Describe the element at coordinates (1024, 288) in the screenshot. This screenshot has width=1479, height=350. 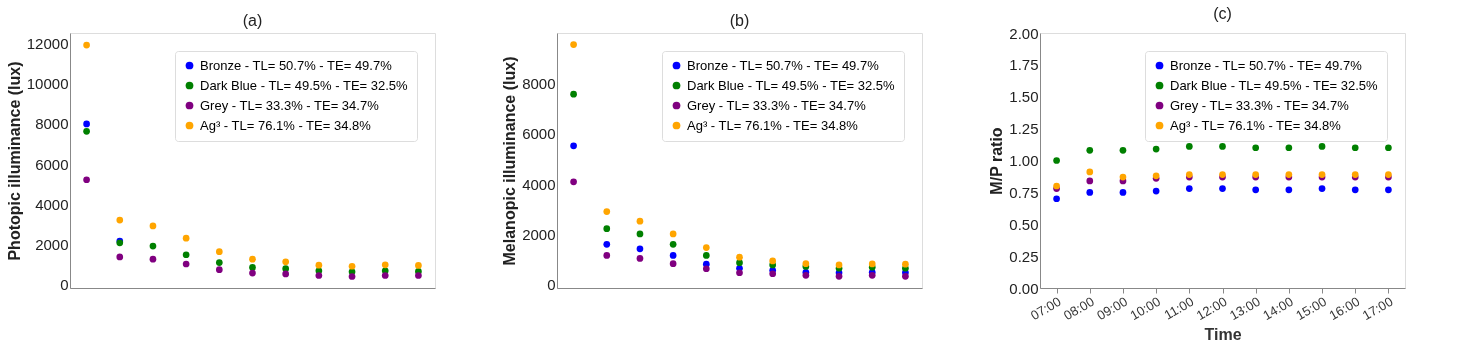
I see `y-tick-label: 0.00` at that location.